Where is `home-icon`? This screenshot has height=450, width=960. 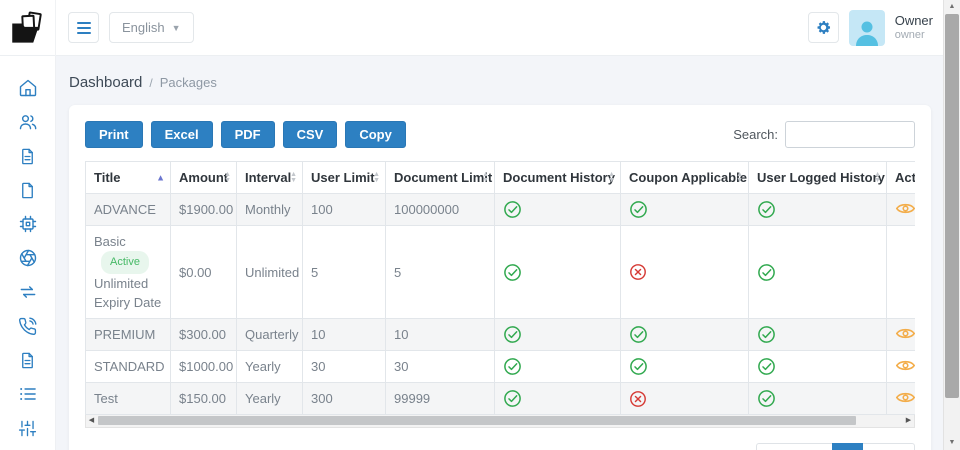
home-icon is located at coordinates (27, 88).